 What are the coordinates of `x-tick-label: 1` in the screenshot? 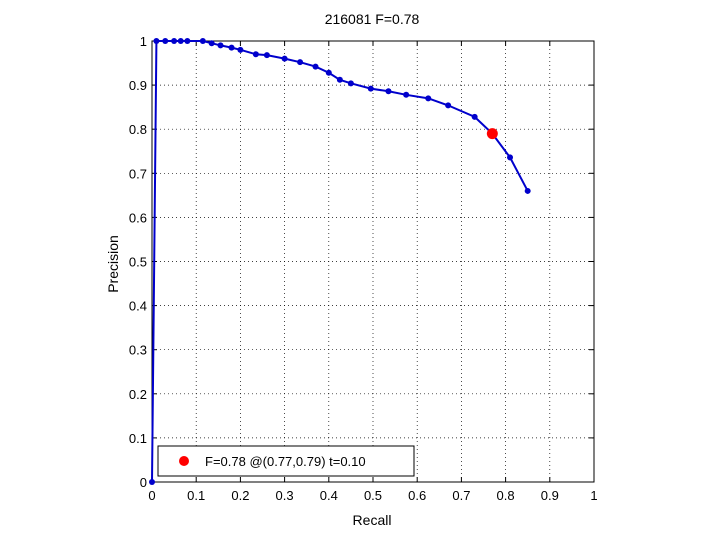 It's located at (593, 495).